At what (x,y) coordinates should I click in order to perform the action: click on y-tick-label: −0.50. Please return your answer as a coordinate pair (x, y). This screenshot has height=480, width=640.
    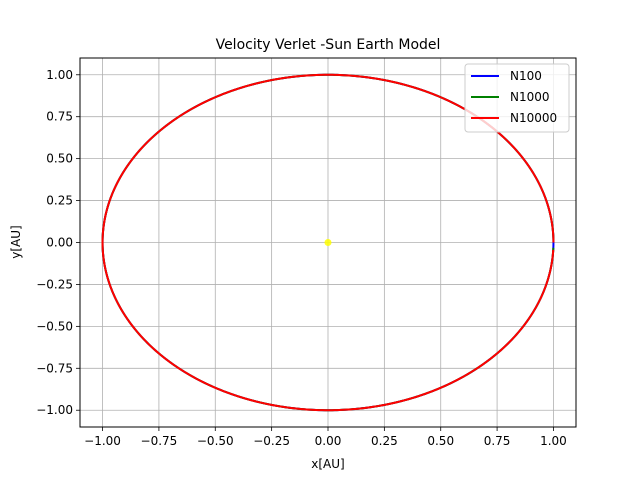
    Looking at the image, I should click on (54, 326).